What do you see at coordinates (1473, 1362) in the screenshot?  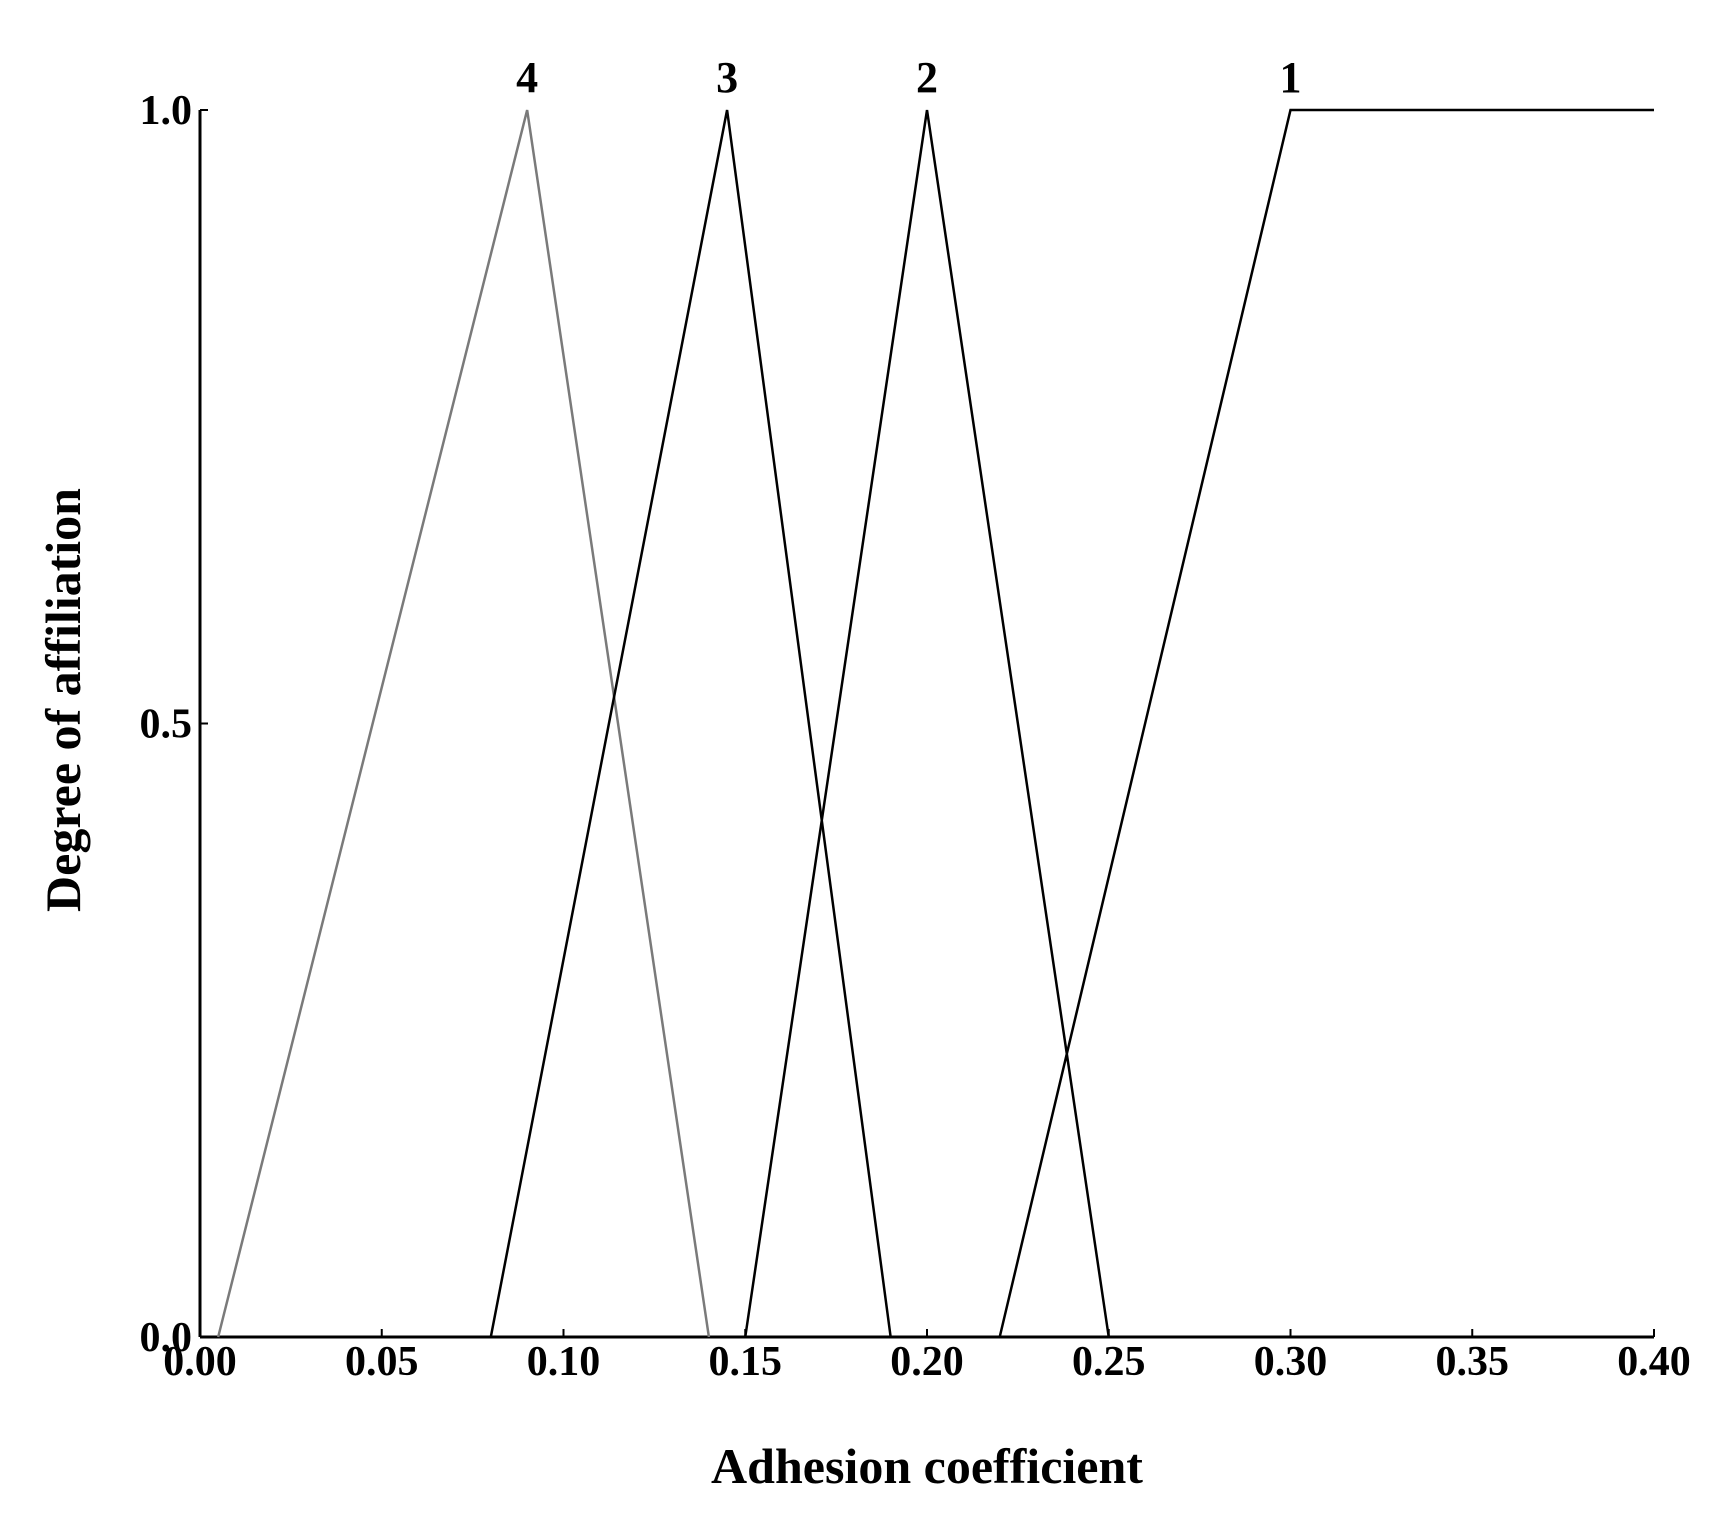 I see `x-tick-label: 0.35` at bounding box center [1473, 1362].